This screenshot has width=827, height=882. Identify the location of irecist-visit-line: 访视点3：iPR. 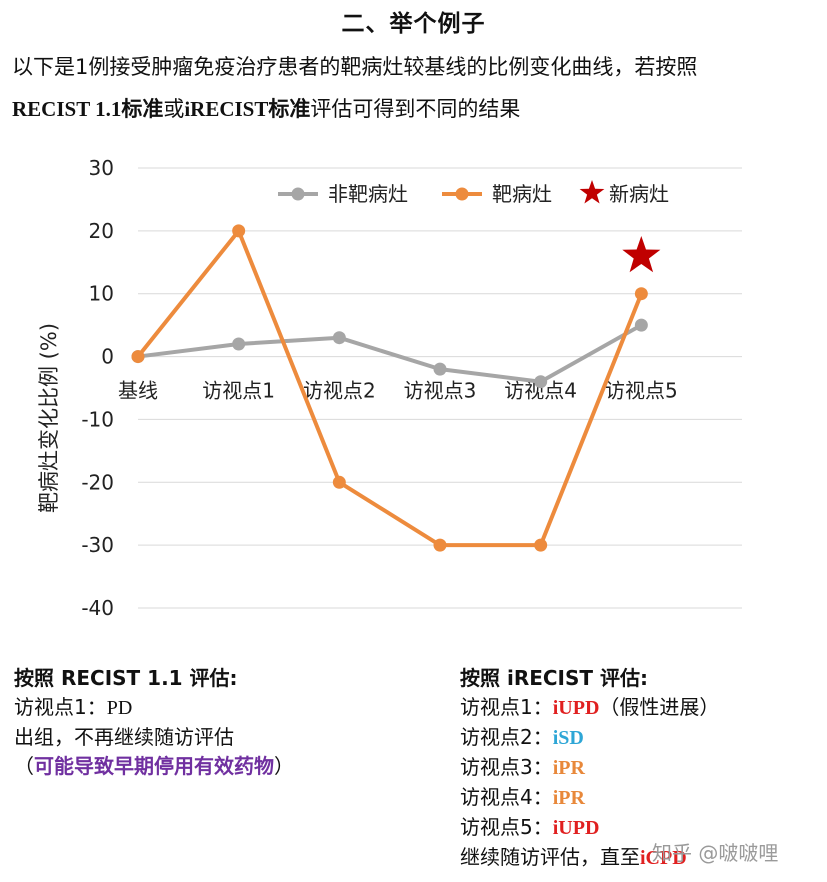
(640, 768).